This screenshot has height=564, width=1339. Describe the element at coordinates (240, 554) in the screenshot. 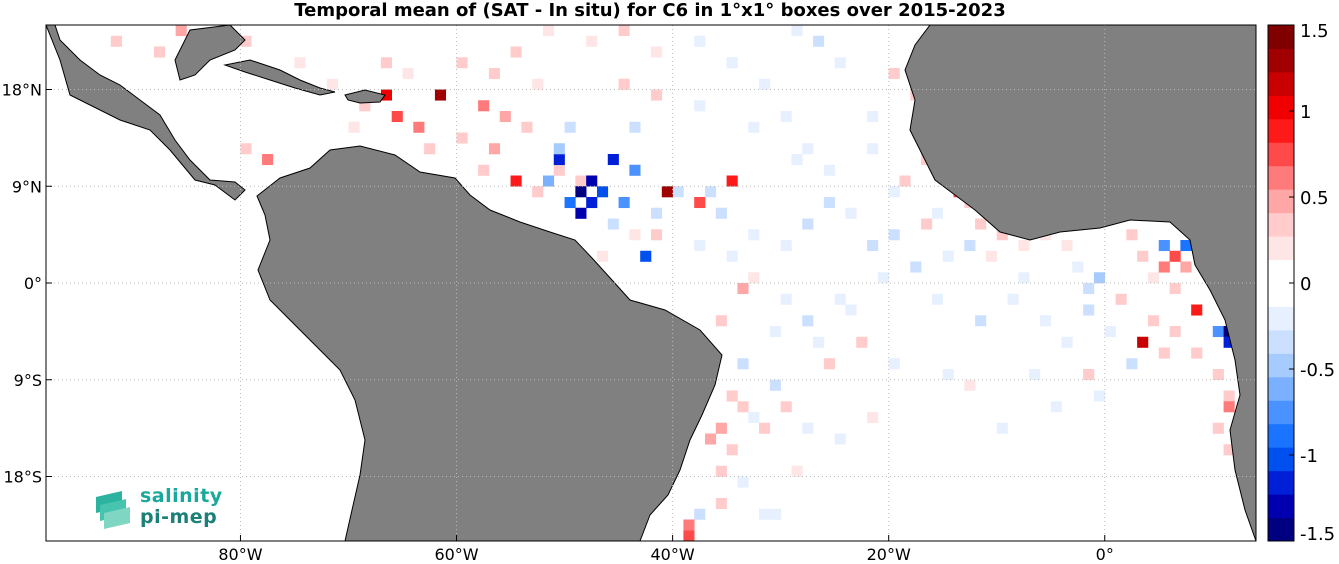

I see `x-tick-label: 80°W` at that location.